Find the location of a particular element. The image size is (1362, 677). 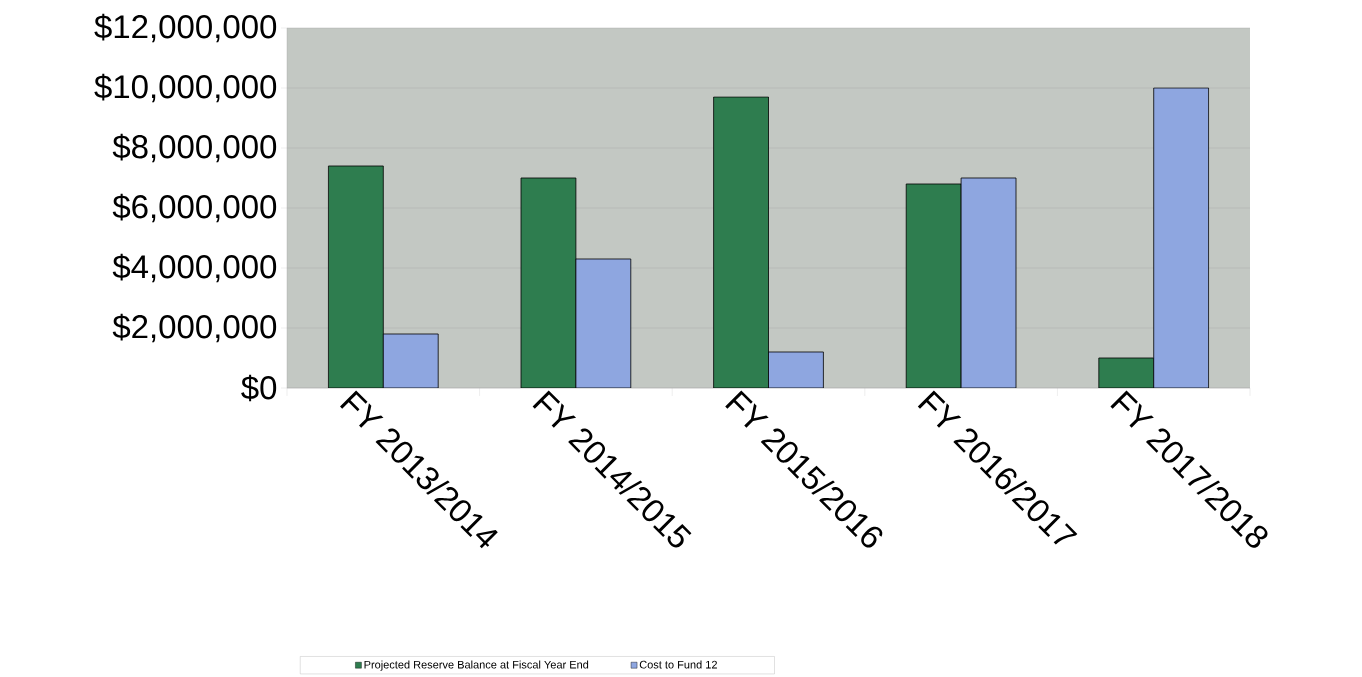

y-tick-label: $8,000,000 is located at coordinates (194, 148).